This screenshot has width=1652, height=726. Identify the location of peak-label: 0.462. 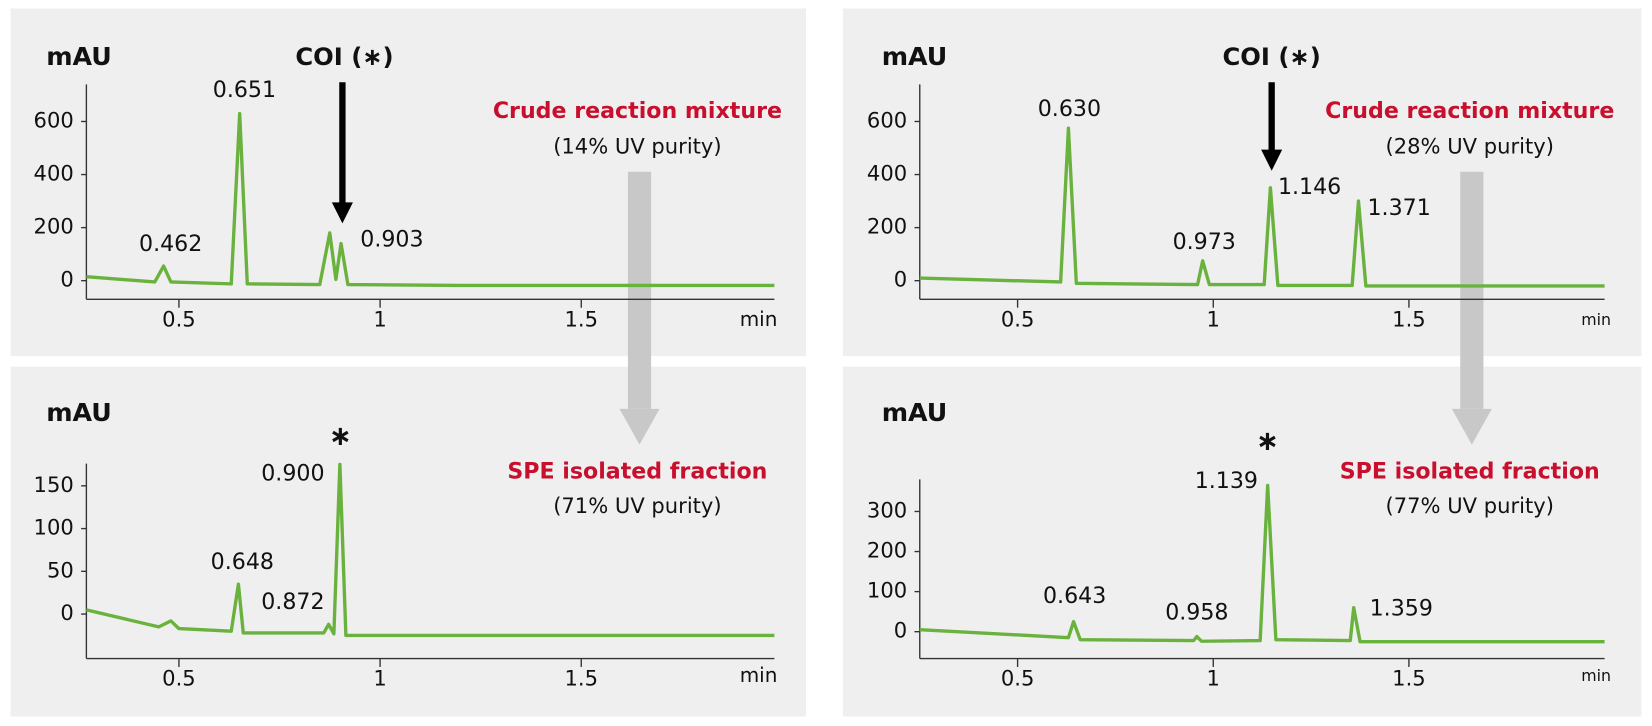
(170, 244).